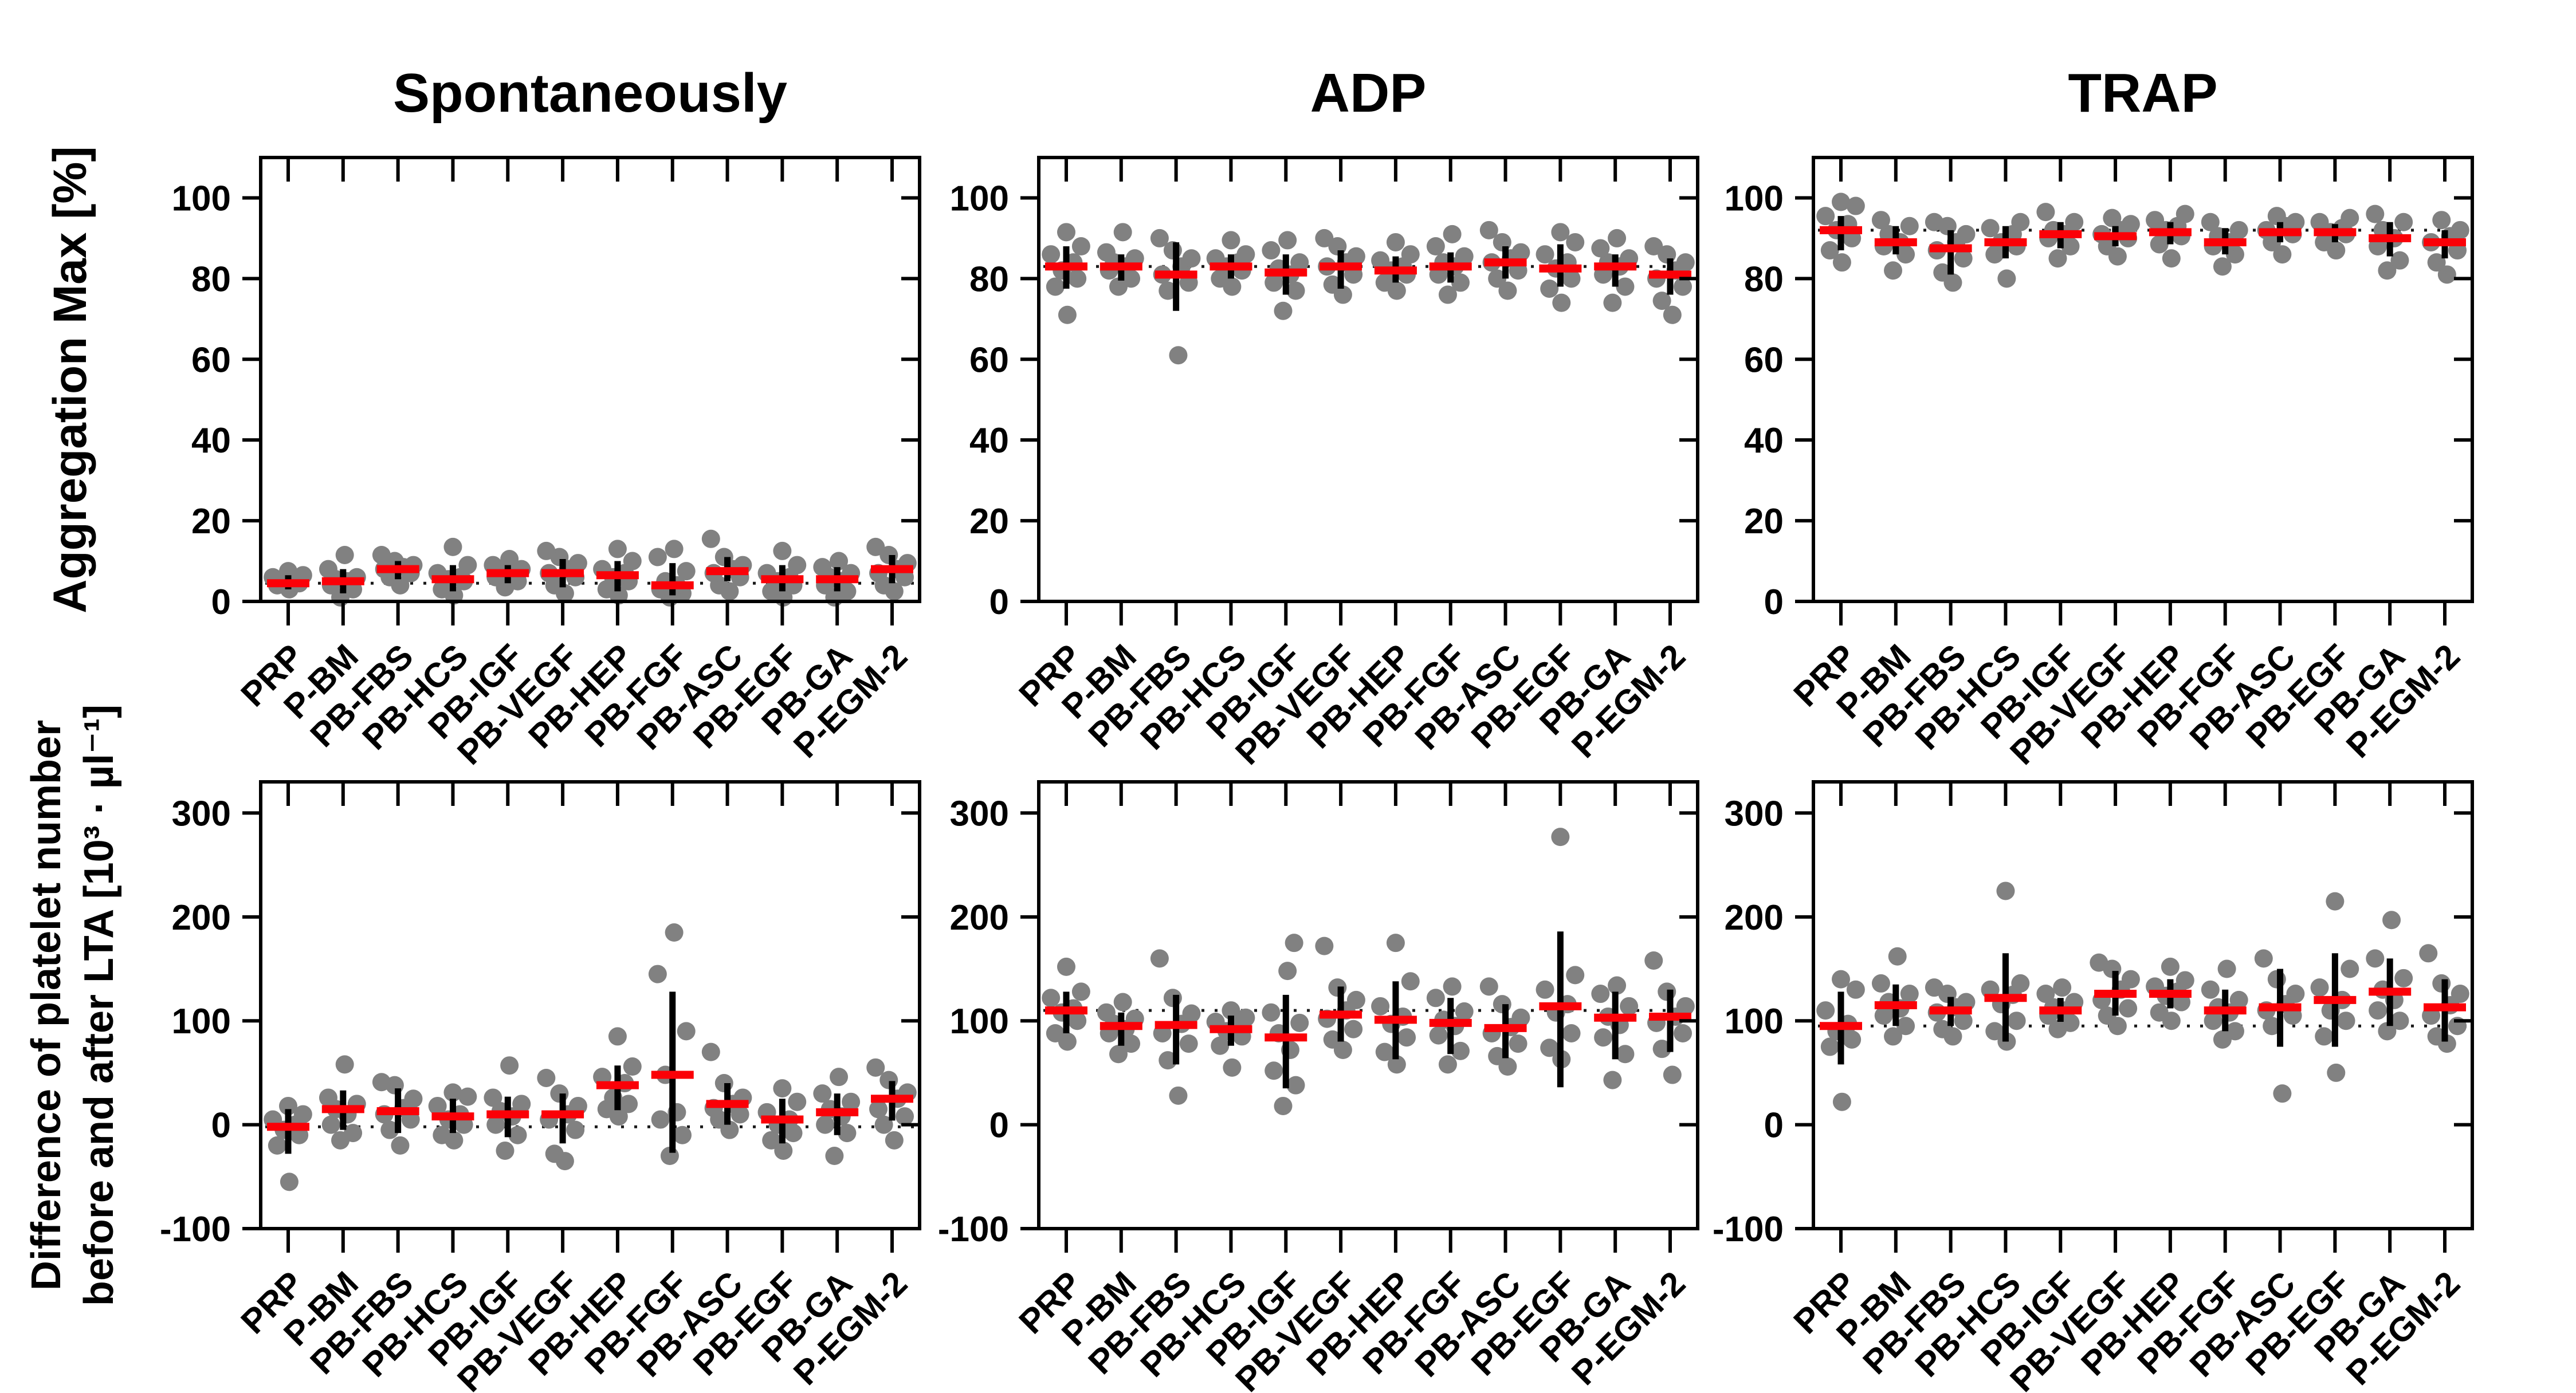  I want to click on y-tick-label: 40, so click(989, 441).